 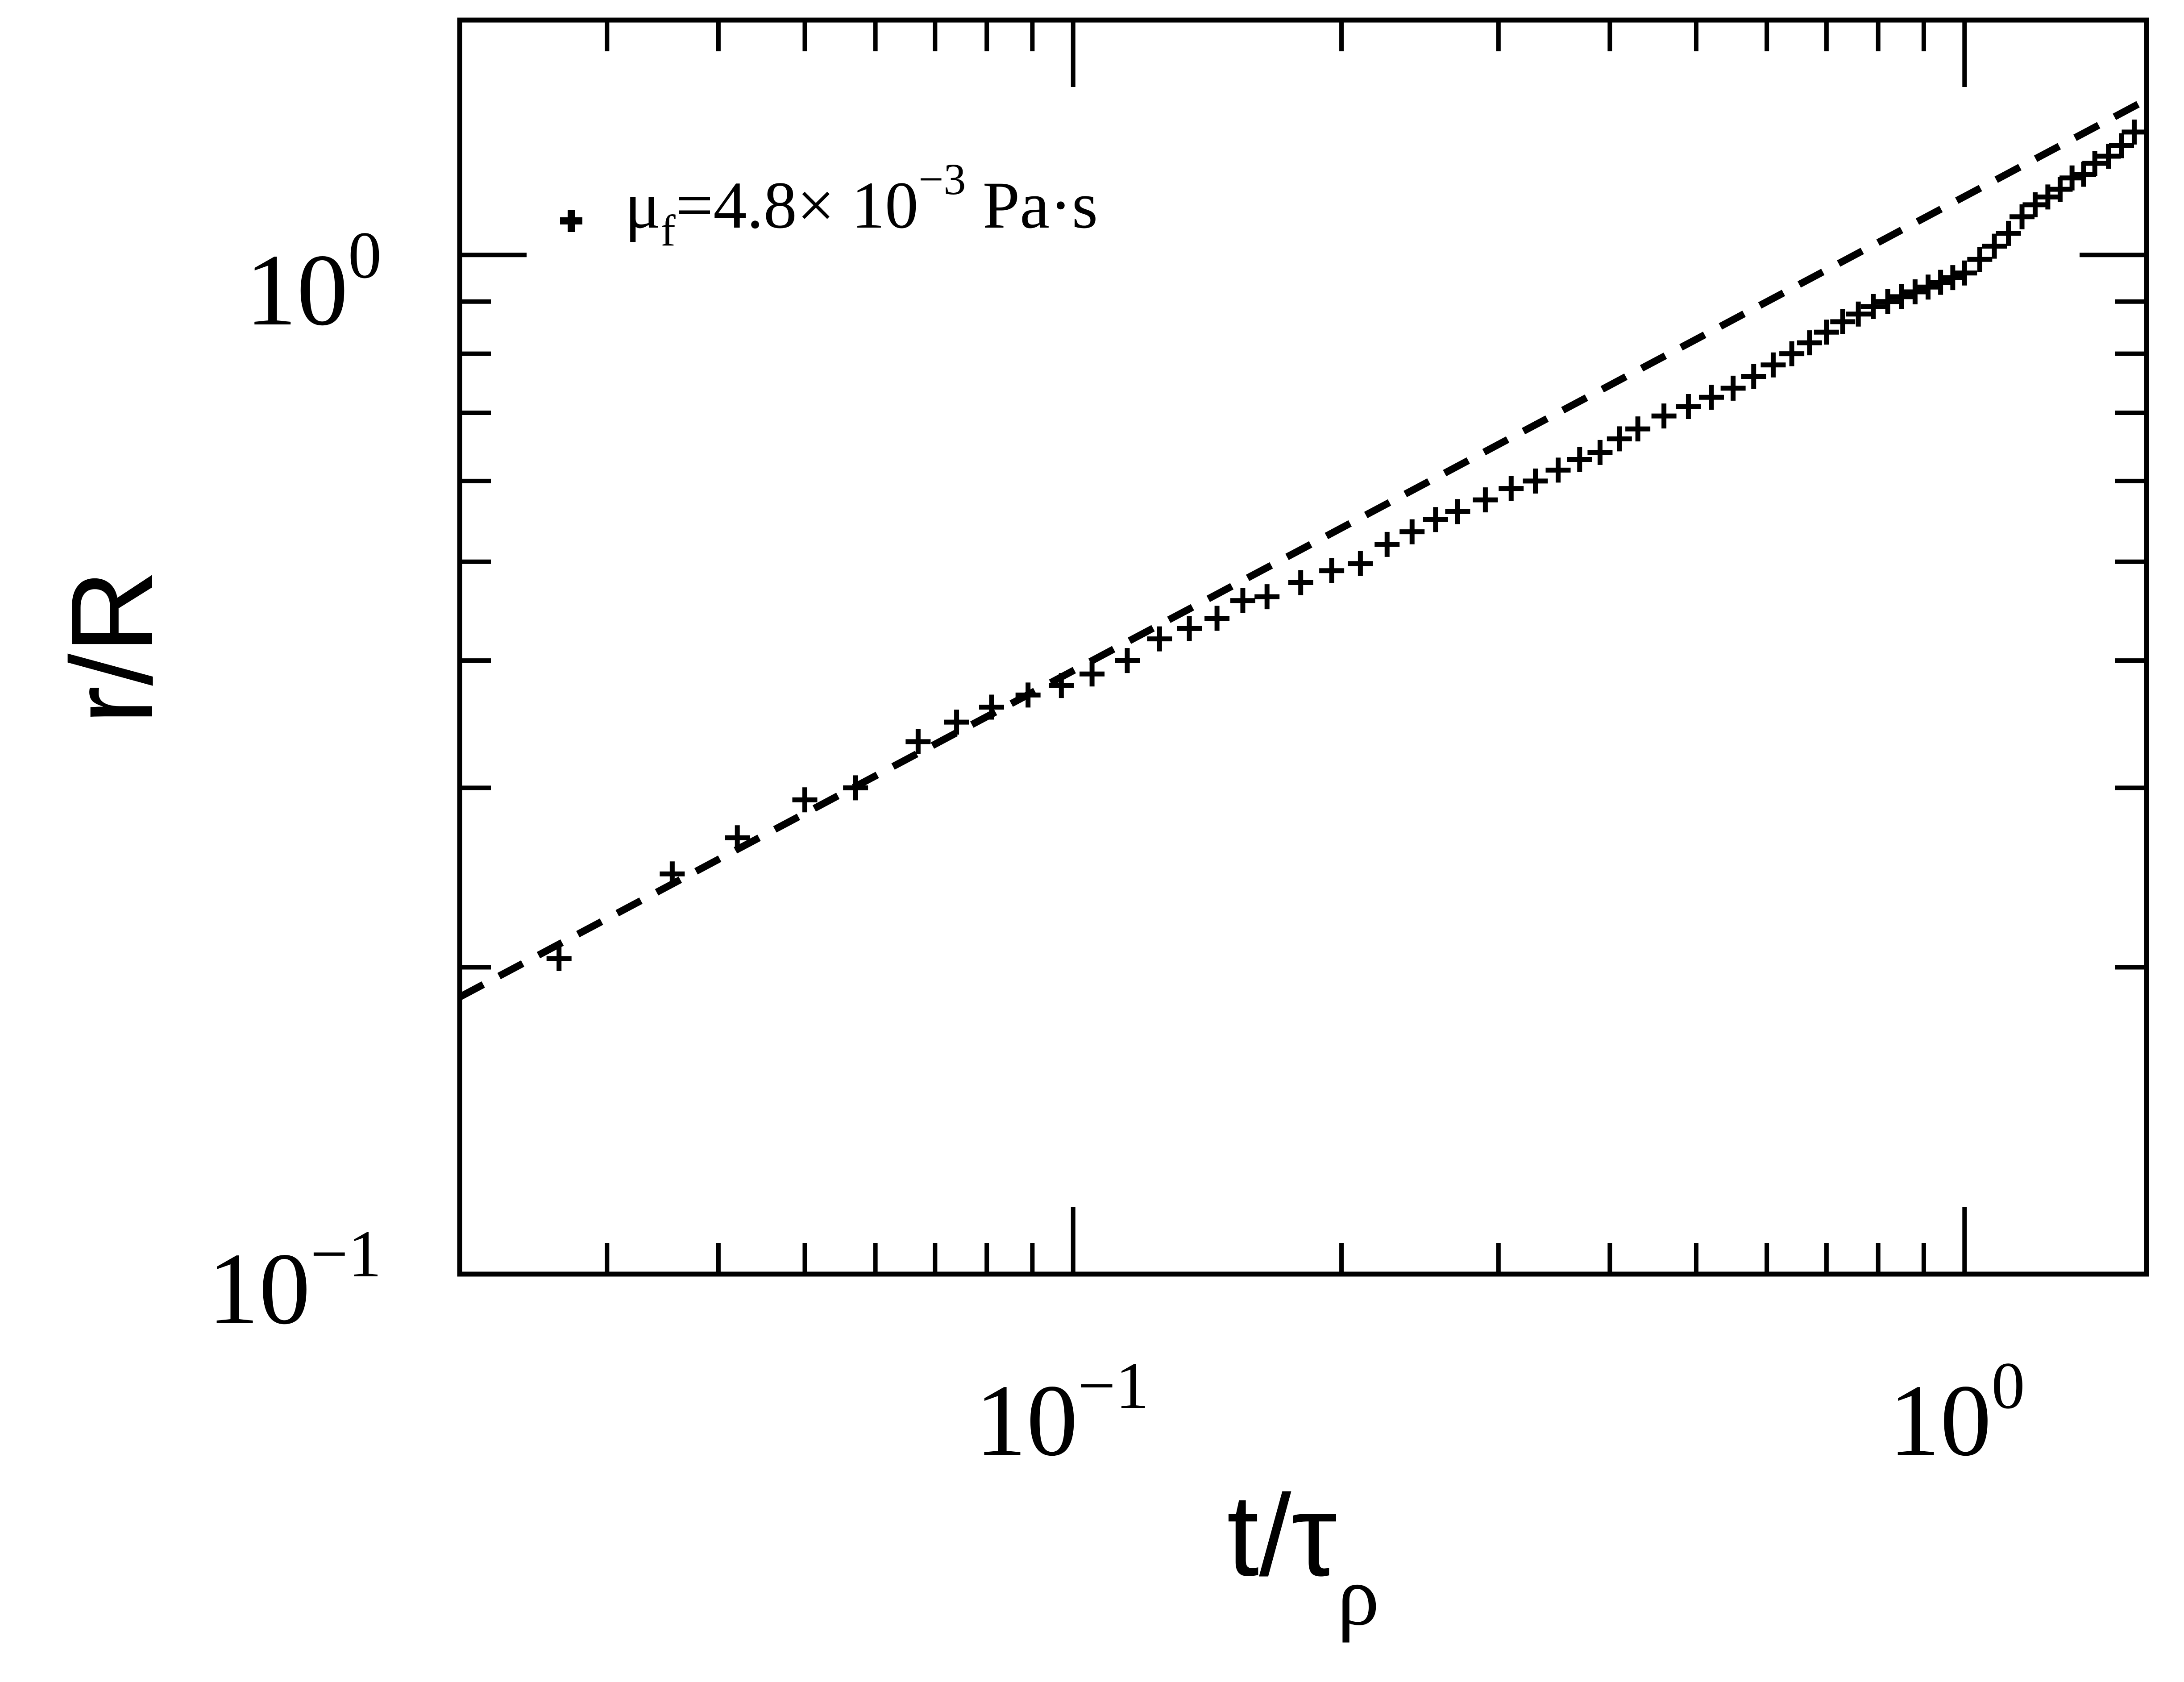 What do you see at coordinates (1303, 1557) in the screenshot?
I see `x-axis-label: t/τρ` at bounding box center [1303, 1557].